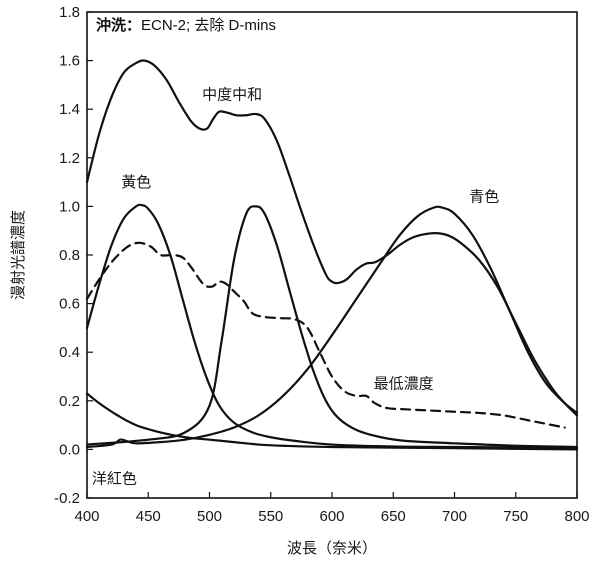 The image size is (597, 567). Describe the element at coordinates (331, 516) in the screenshot. I see `x-tick-label: 600` at that location.